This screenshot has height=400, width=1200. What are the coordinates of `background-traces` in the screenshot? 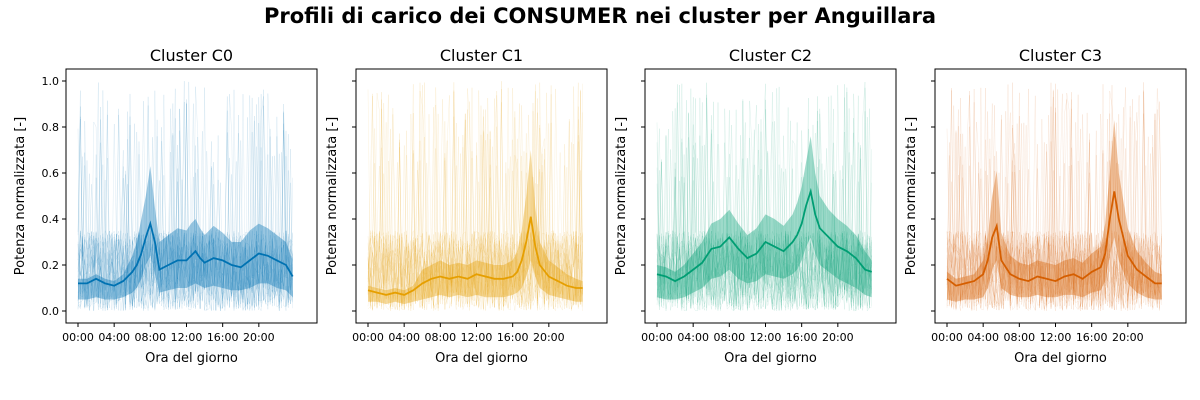 It's located at (764, 196).